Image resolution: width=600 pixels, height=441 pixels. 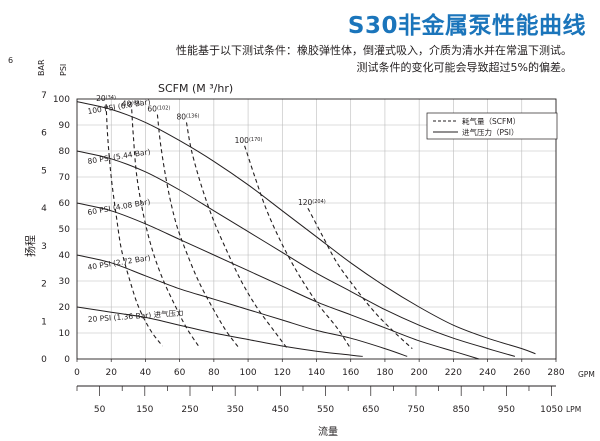 What do you see at coordinates (44, 285) in the screenshot?
I see `bar-tick-label: 2` at bounding box center [44, 285].